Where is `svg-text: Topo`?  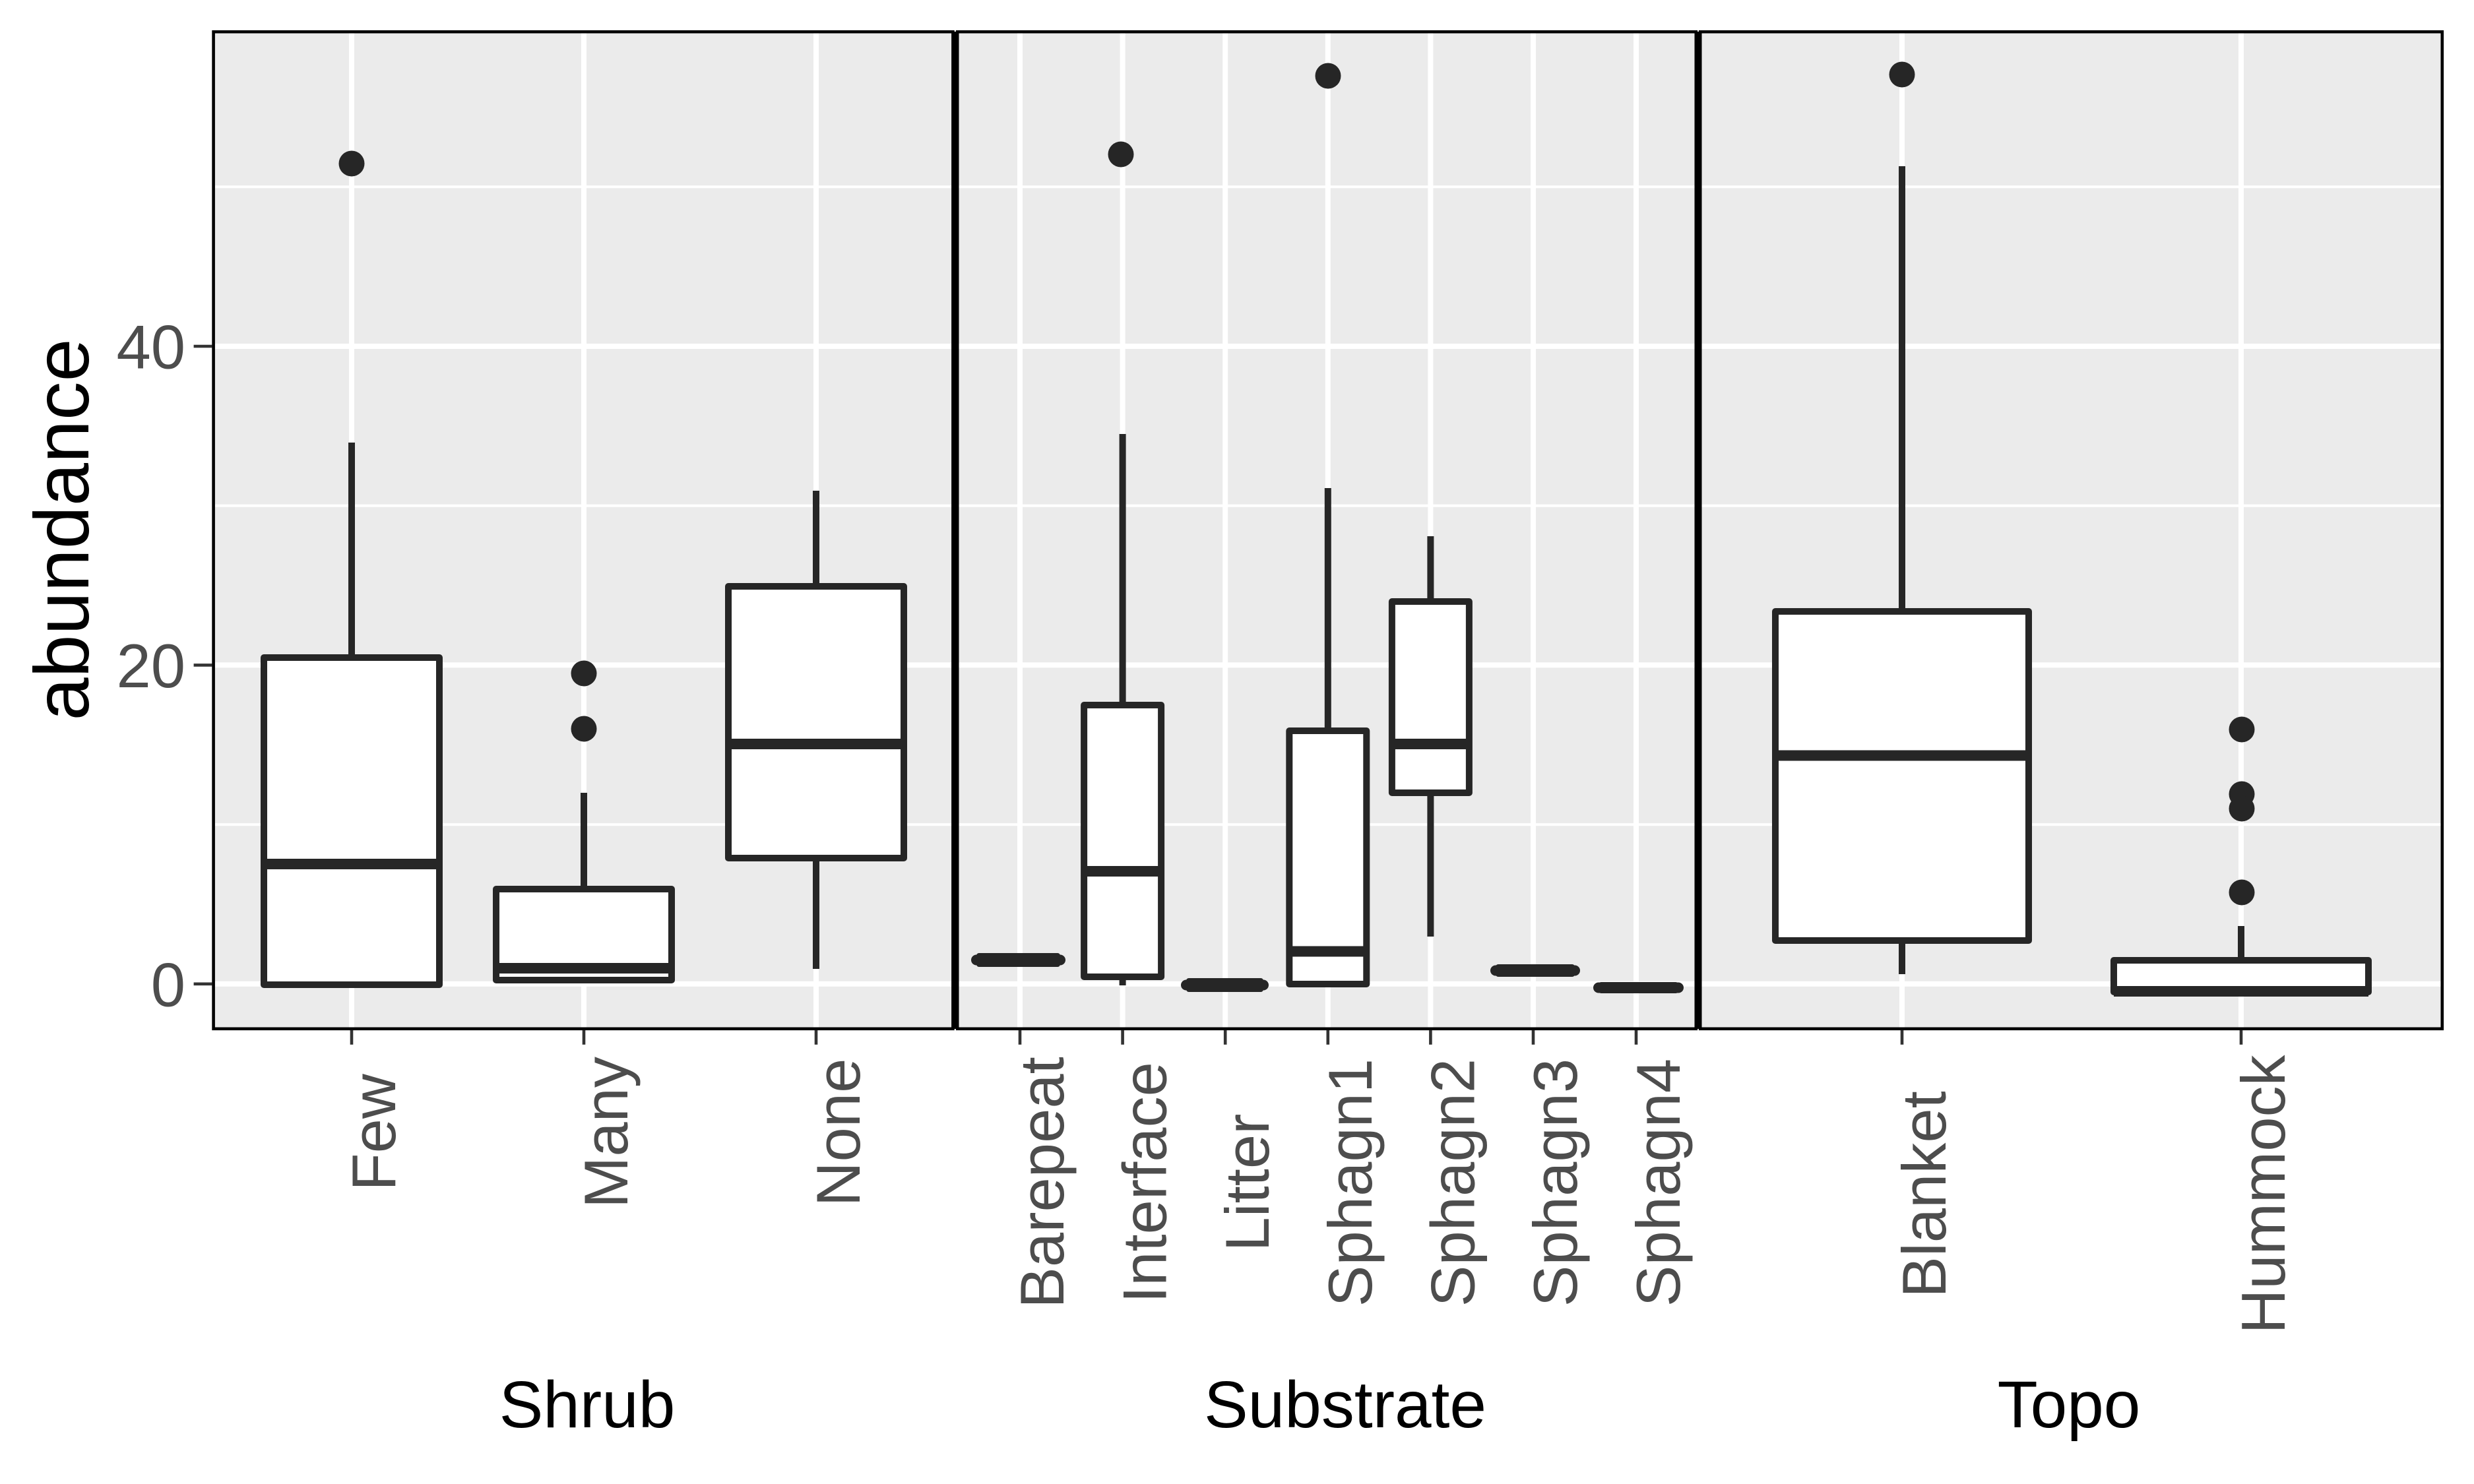
svg-text: Topo is located at coordinates (2069, 1405).